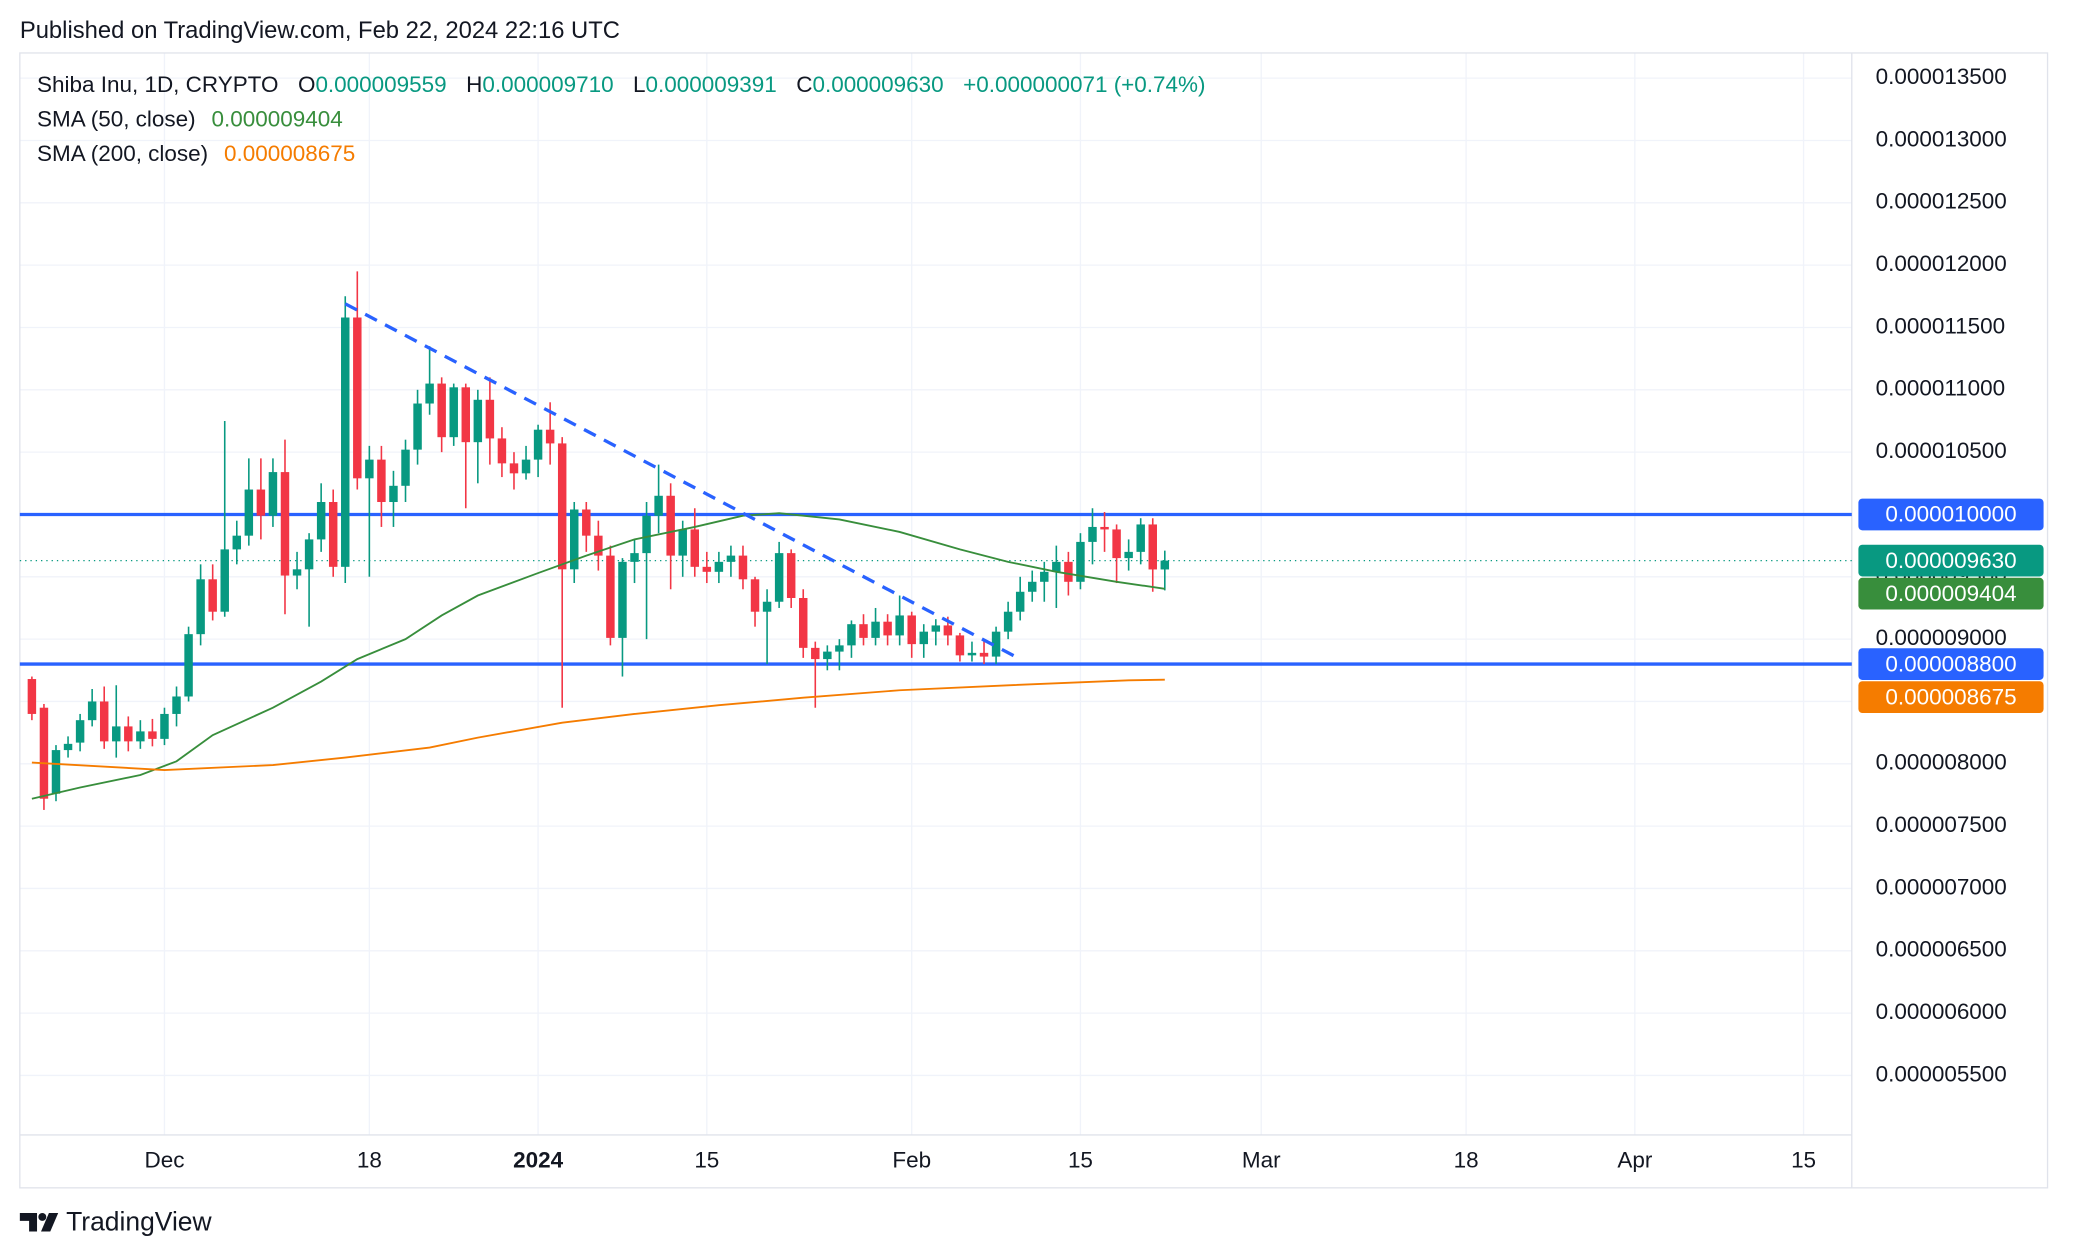 This screenshot has width=2074, height=1258. Describe the element at coordinates (1261, 1159) in the screenshot. I see `x-tick-label: Mar` at that location.